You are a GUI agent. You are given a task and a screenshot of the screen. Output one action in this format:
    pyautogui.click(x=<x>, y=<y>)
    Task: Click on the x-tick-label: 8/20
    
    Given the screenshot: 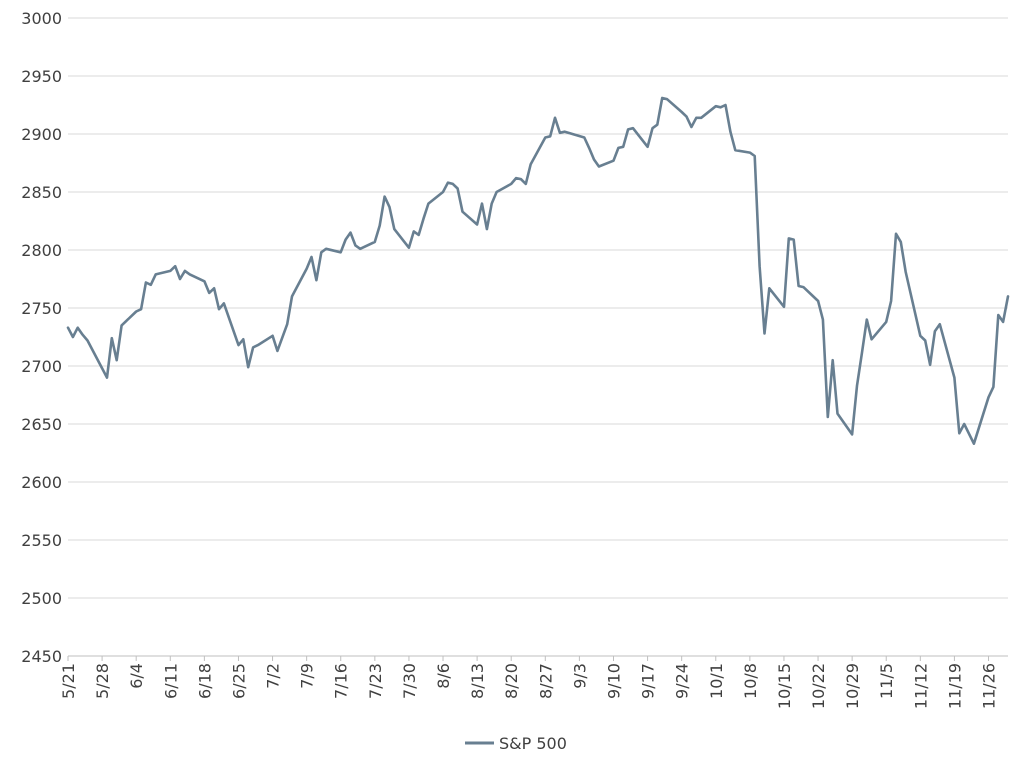 What is the action you would take?
    pyautogui.click(x=511, y=681)
    